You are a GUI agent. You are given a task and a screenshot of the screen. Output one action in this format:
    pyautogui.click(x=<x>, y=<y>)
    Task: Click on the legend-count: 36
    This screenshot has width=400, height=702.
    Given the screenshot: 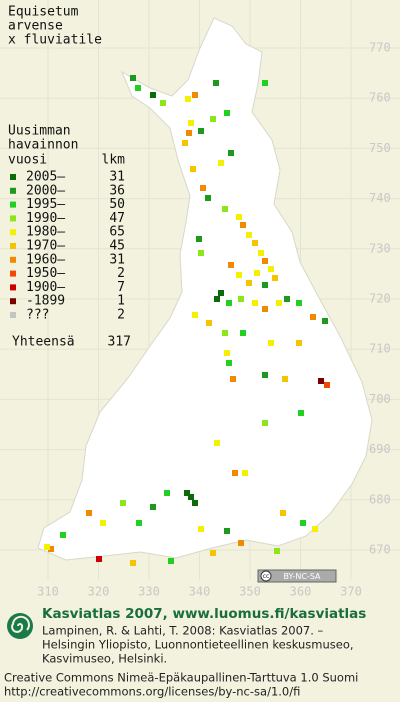 What is the action you would take?
    pyautogui.click(x=117, y=190)
    